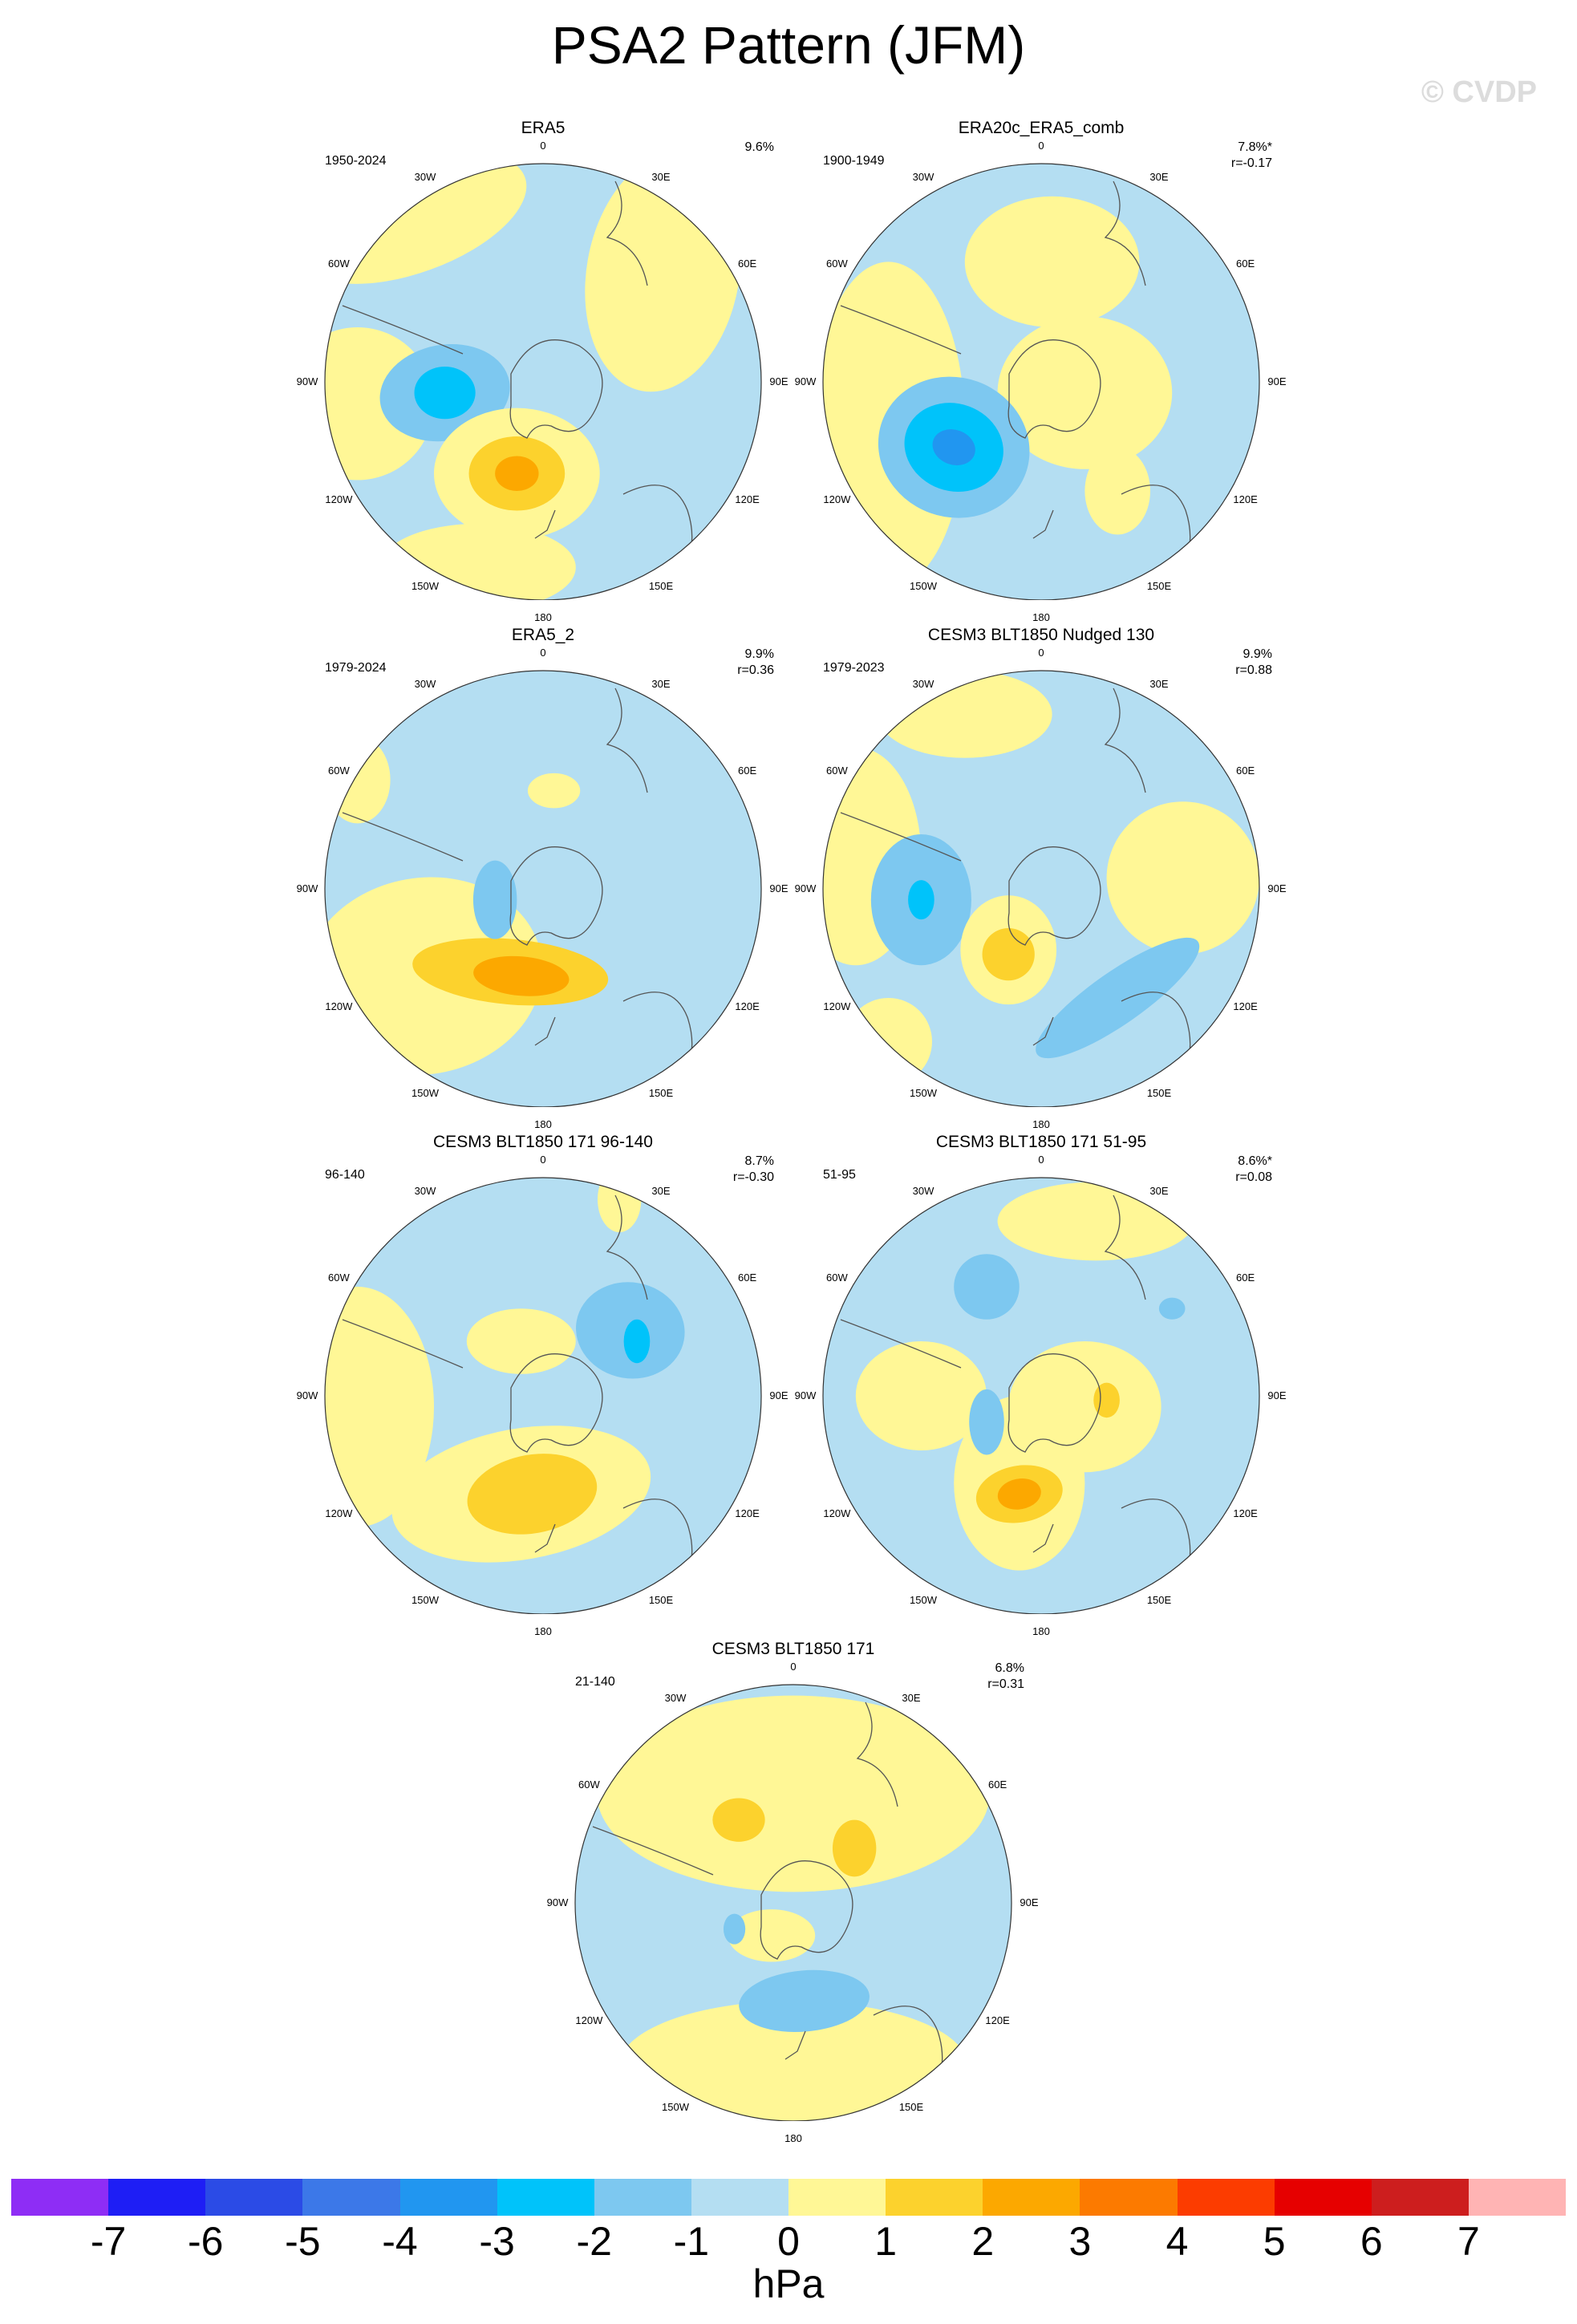  I want to click on panel-variance: 8.7%, so click(759, 1161).